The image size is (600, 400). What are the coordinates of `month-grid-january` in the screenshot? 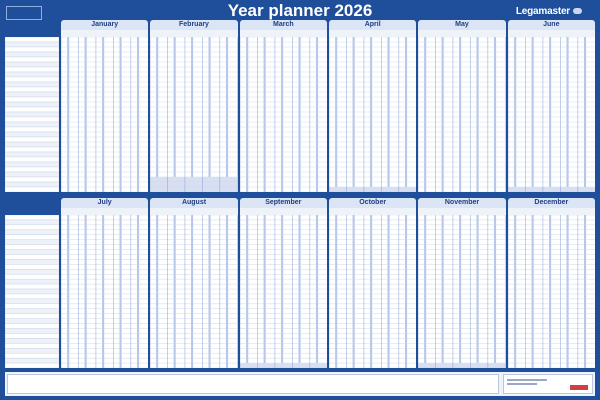 It's located at (105, 114).